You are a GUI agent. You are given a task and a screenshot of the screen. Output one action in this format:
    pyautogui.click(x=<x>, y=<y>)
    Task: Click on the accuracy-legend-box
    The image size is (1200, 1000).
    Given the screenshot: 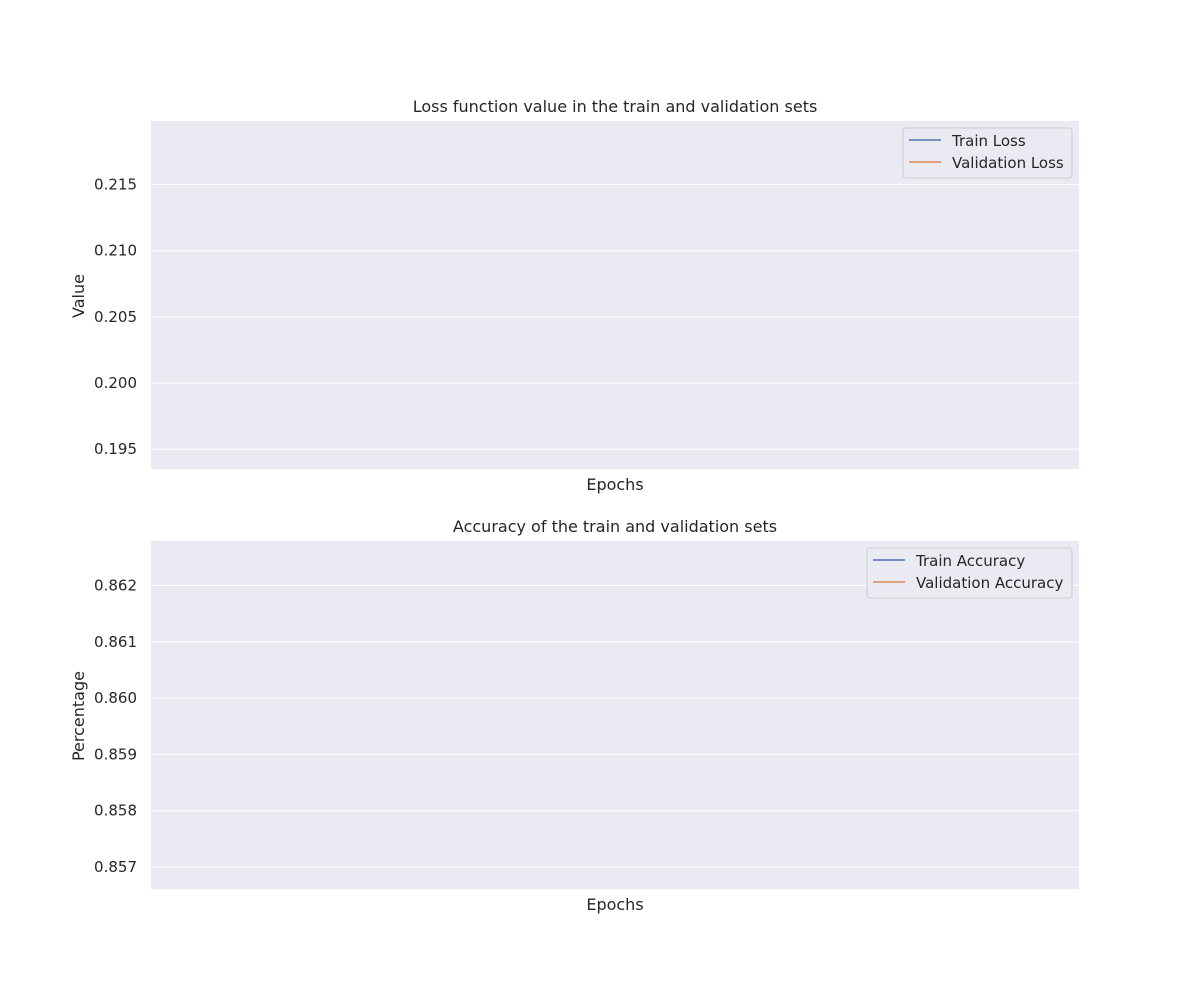 What is the action you would take?
    pyautogui.click(x=969, y=573)
    